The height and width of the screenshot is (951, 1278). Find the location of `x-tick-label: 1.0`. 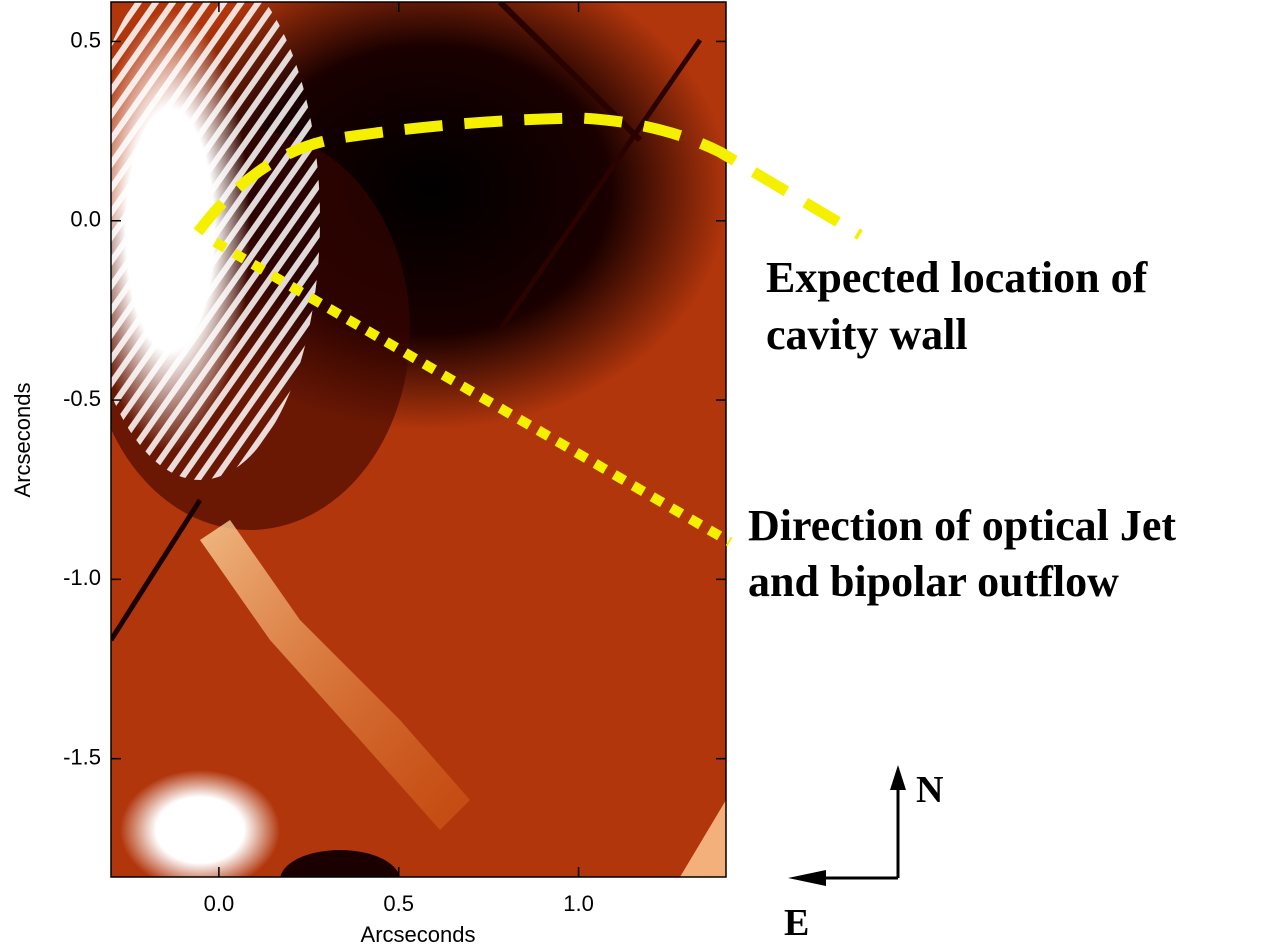

x-tick-label: 1.0 is located at coordinates (578, 903).